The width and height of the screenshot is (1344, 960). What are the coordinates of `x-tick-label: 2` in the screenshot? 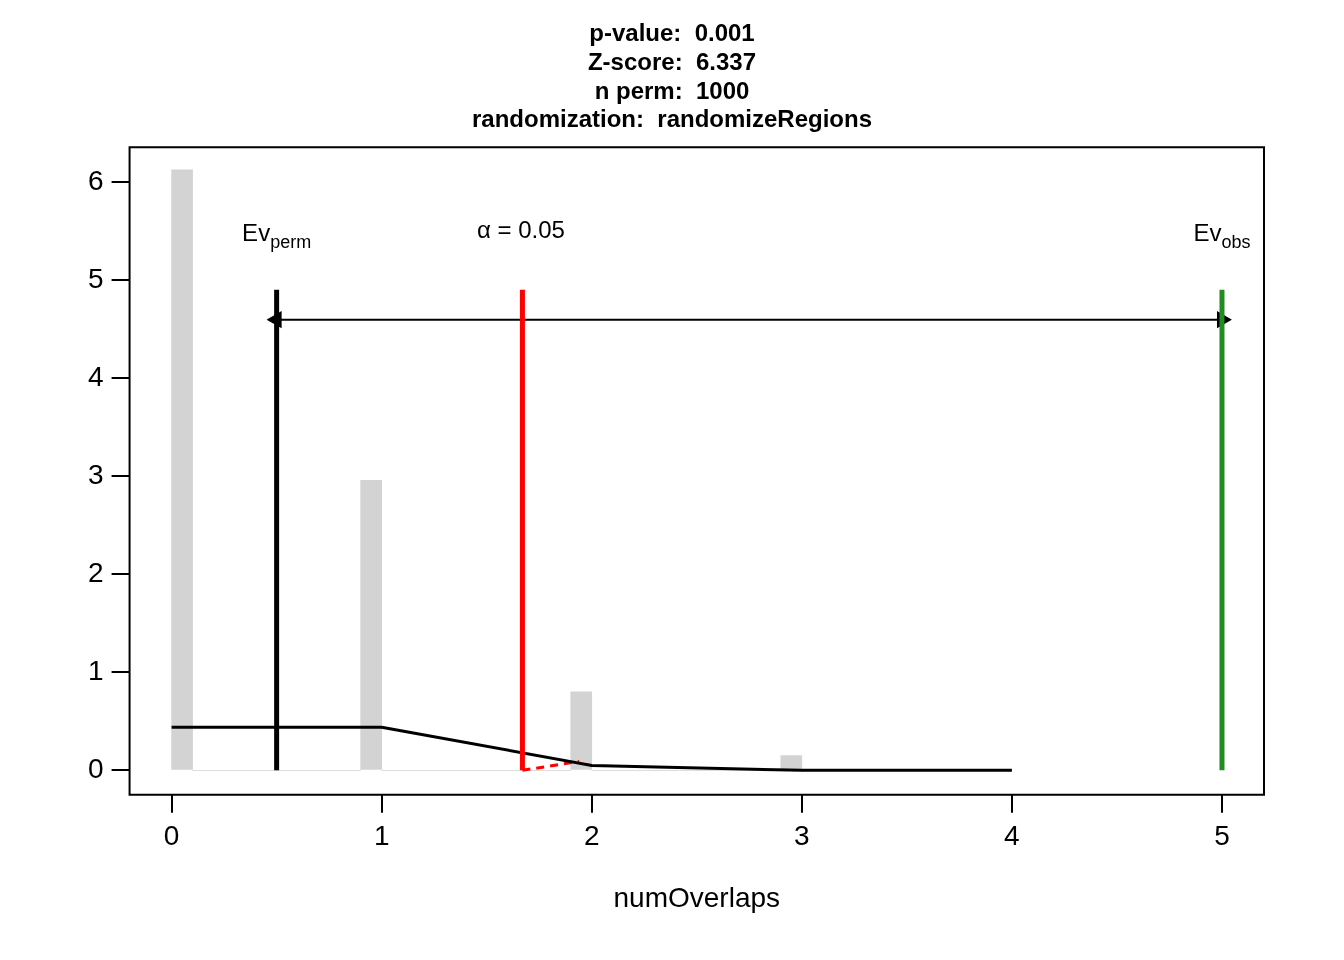 It's located at (591, 836).